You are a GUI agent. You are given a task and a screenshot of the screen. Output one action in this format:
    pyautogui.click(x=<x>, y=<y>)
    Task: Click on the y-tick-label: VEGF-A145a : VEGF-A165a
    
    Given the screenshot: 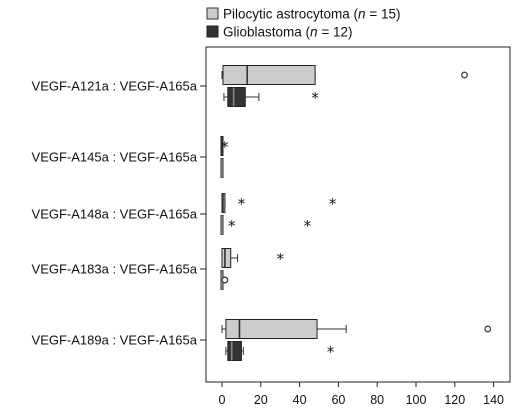 What is the action you would take?
    pyautogui.click(x=115, y=157)
    